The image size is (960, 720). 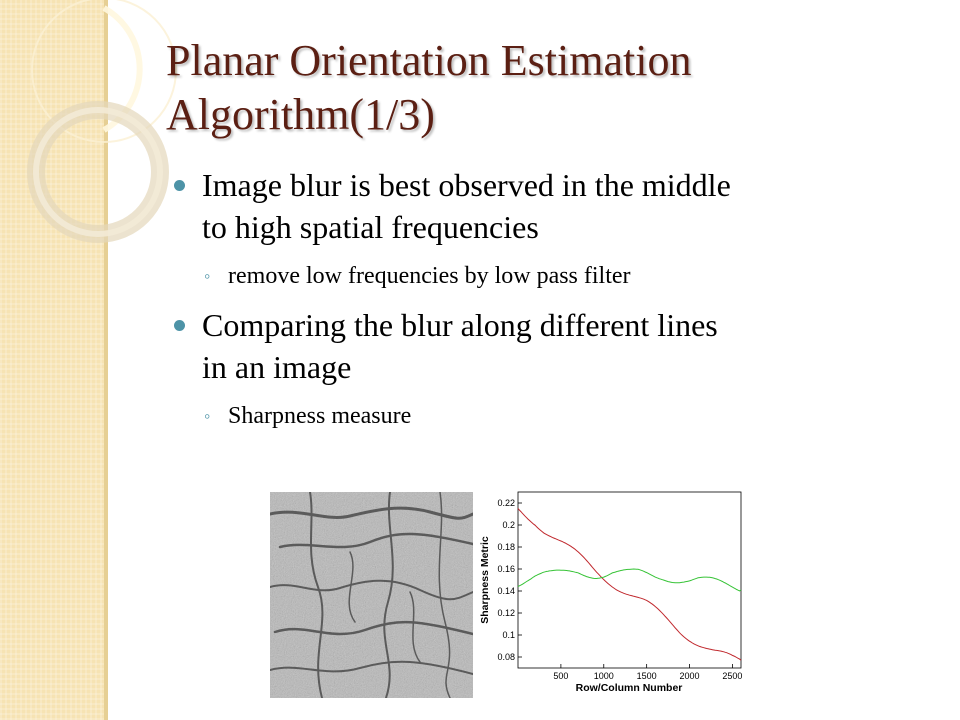 I want to click on side-band-edge, so click(x=106, y=360).